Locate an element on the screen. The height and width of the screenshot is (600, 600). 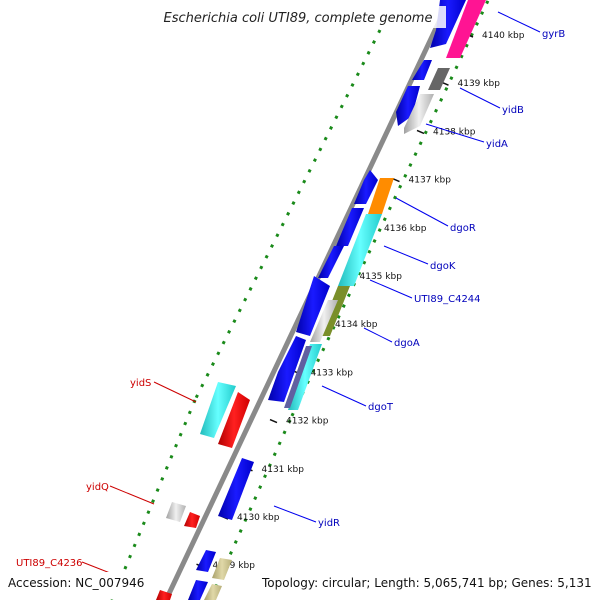
label-dgoT: dgoT is located at coordinates (381, 407).